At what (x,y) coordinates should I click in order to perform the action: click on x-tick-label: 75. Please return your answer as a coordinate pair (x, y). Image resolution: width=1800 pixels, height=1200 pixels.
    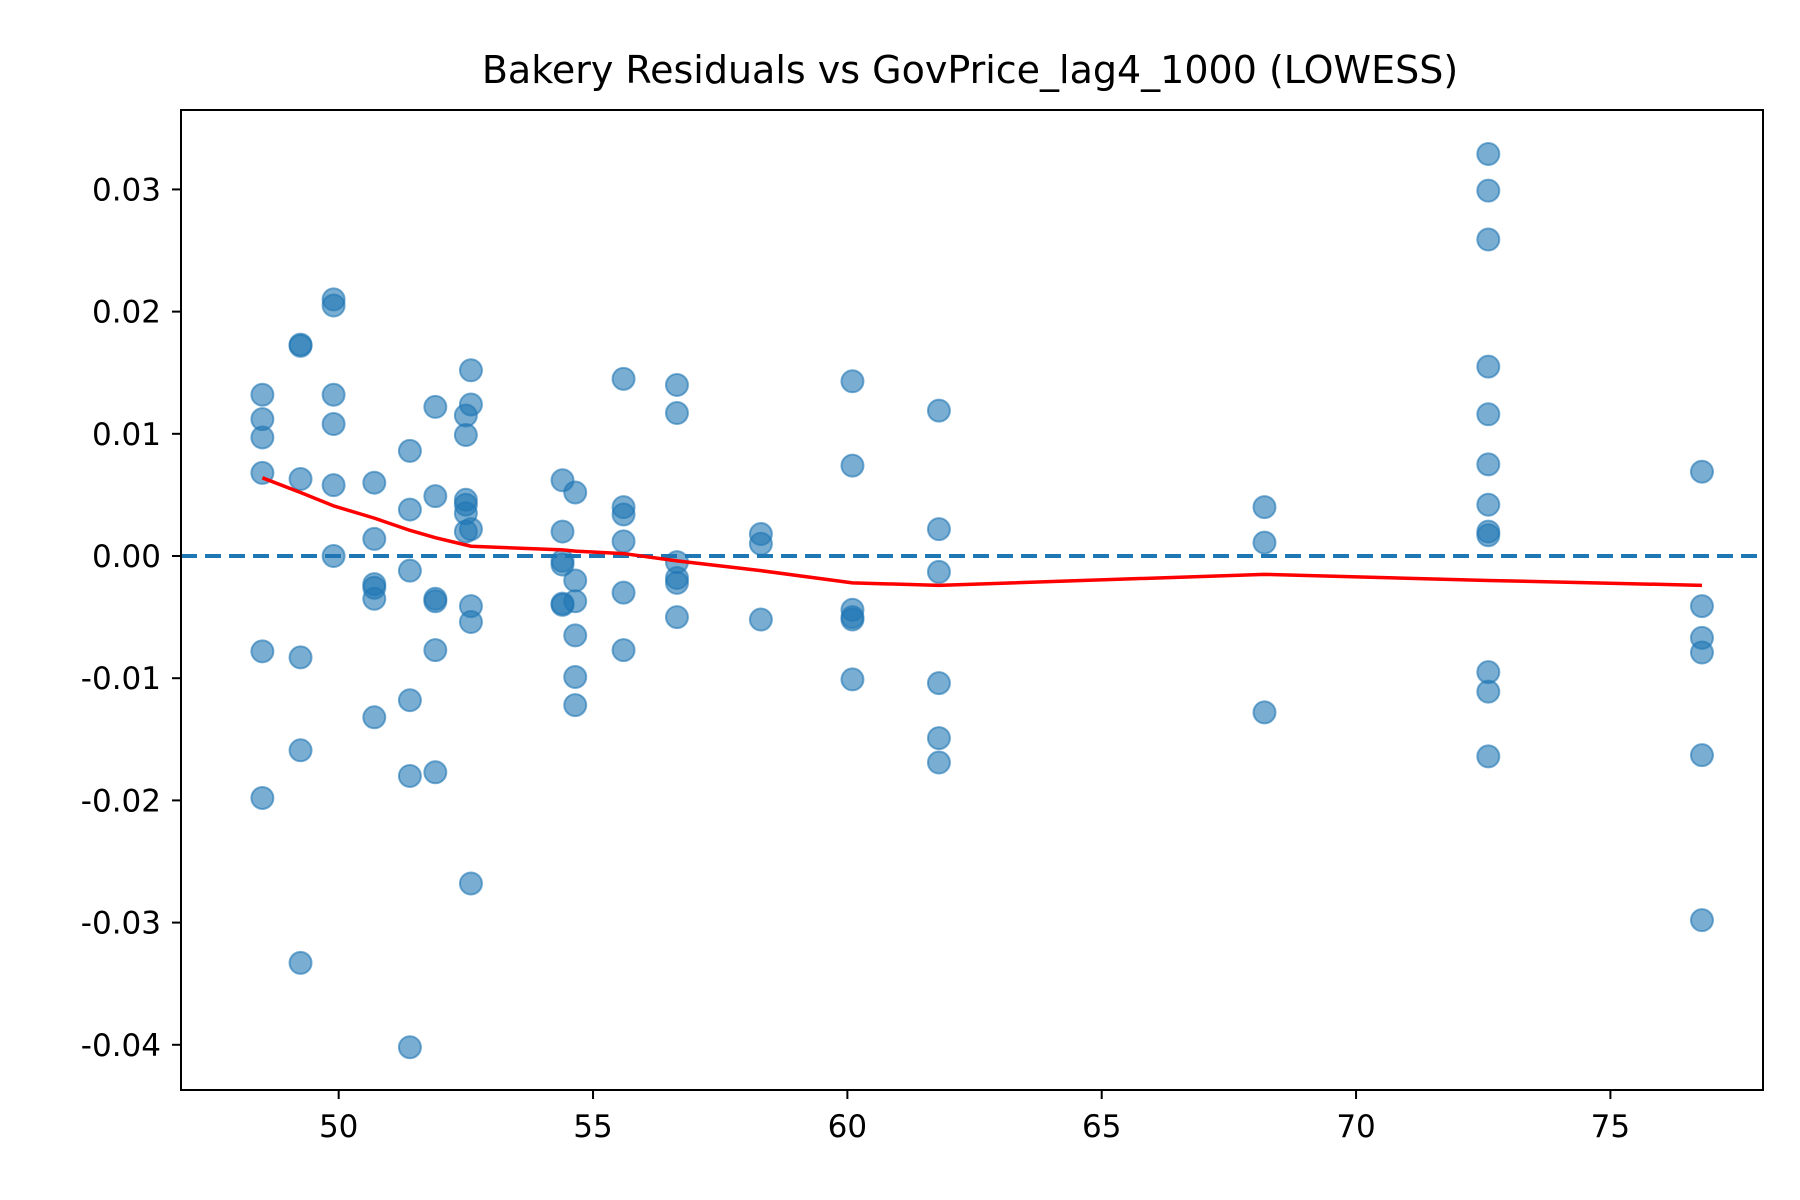
    Looking at the image, I should click on (1610, 1127).